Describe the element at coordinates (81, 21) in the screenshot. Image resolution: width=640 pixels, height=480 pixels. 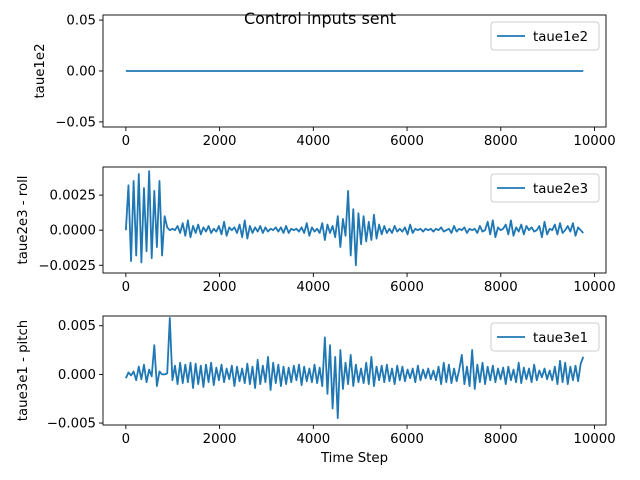
I see `y-tick-label: 0.05` at that location.